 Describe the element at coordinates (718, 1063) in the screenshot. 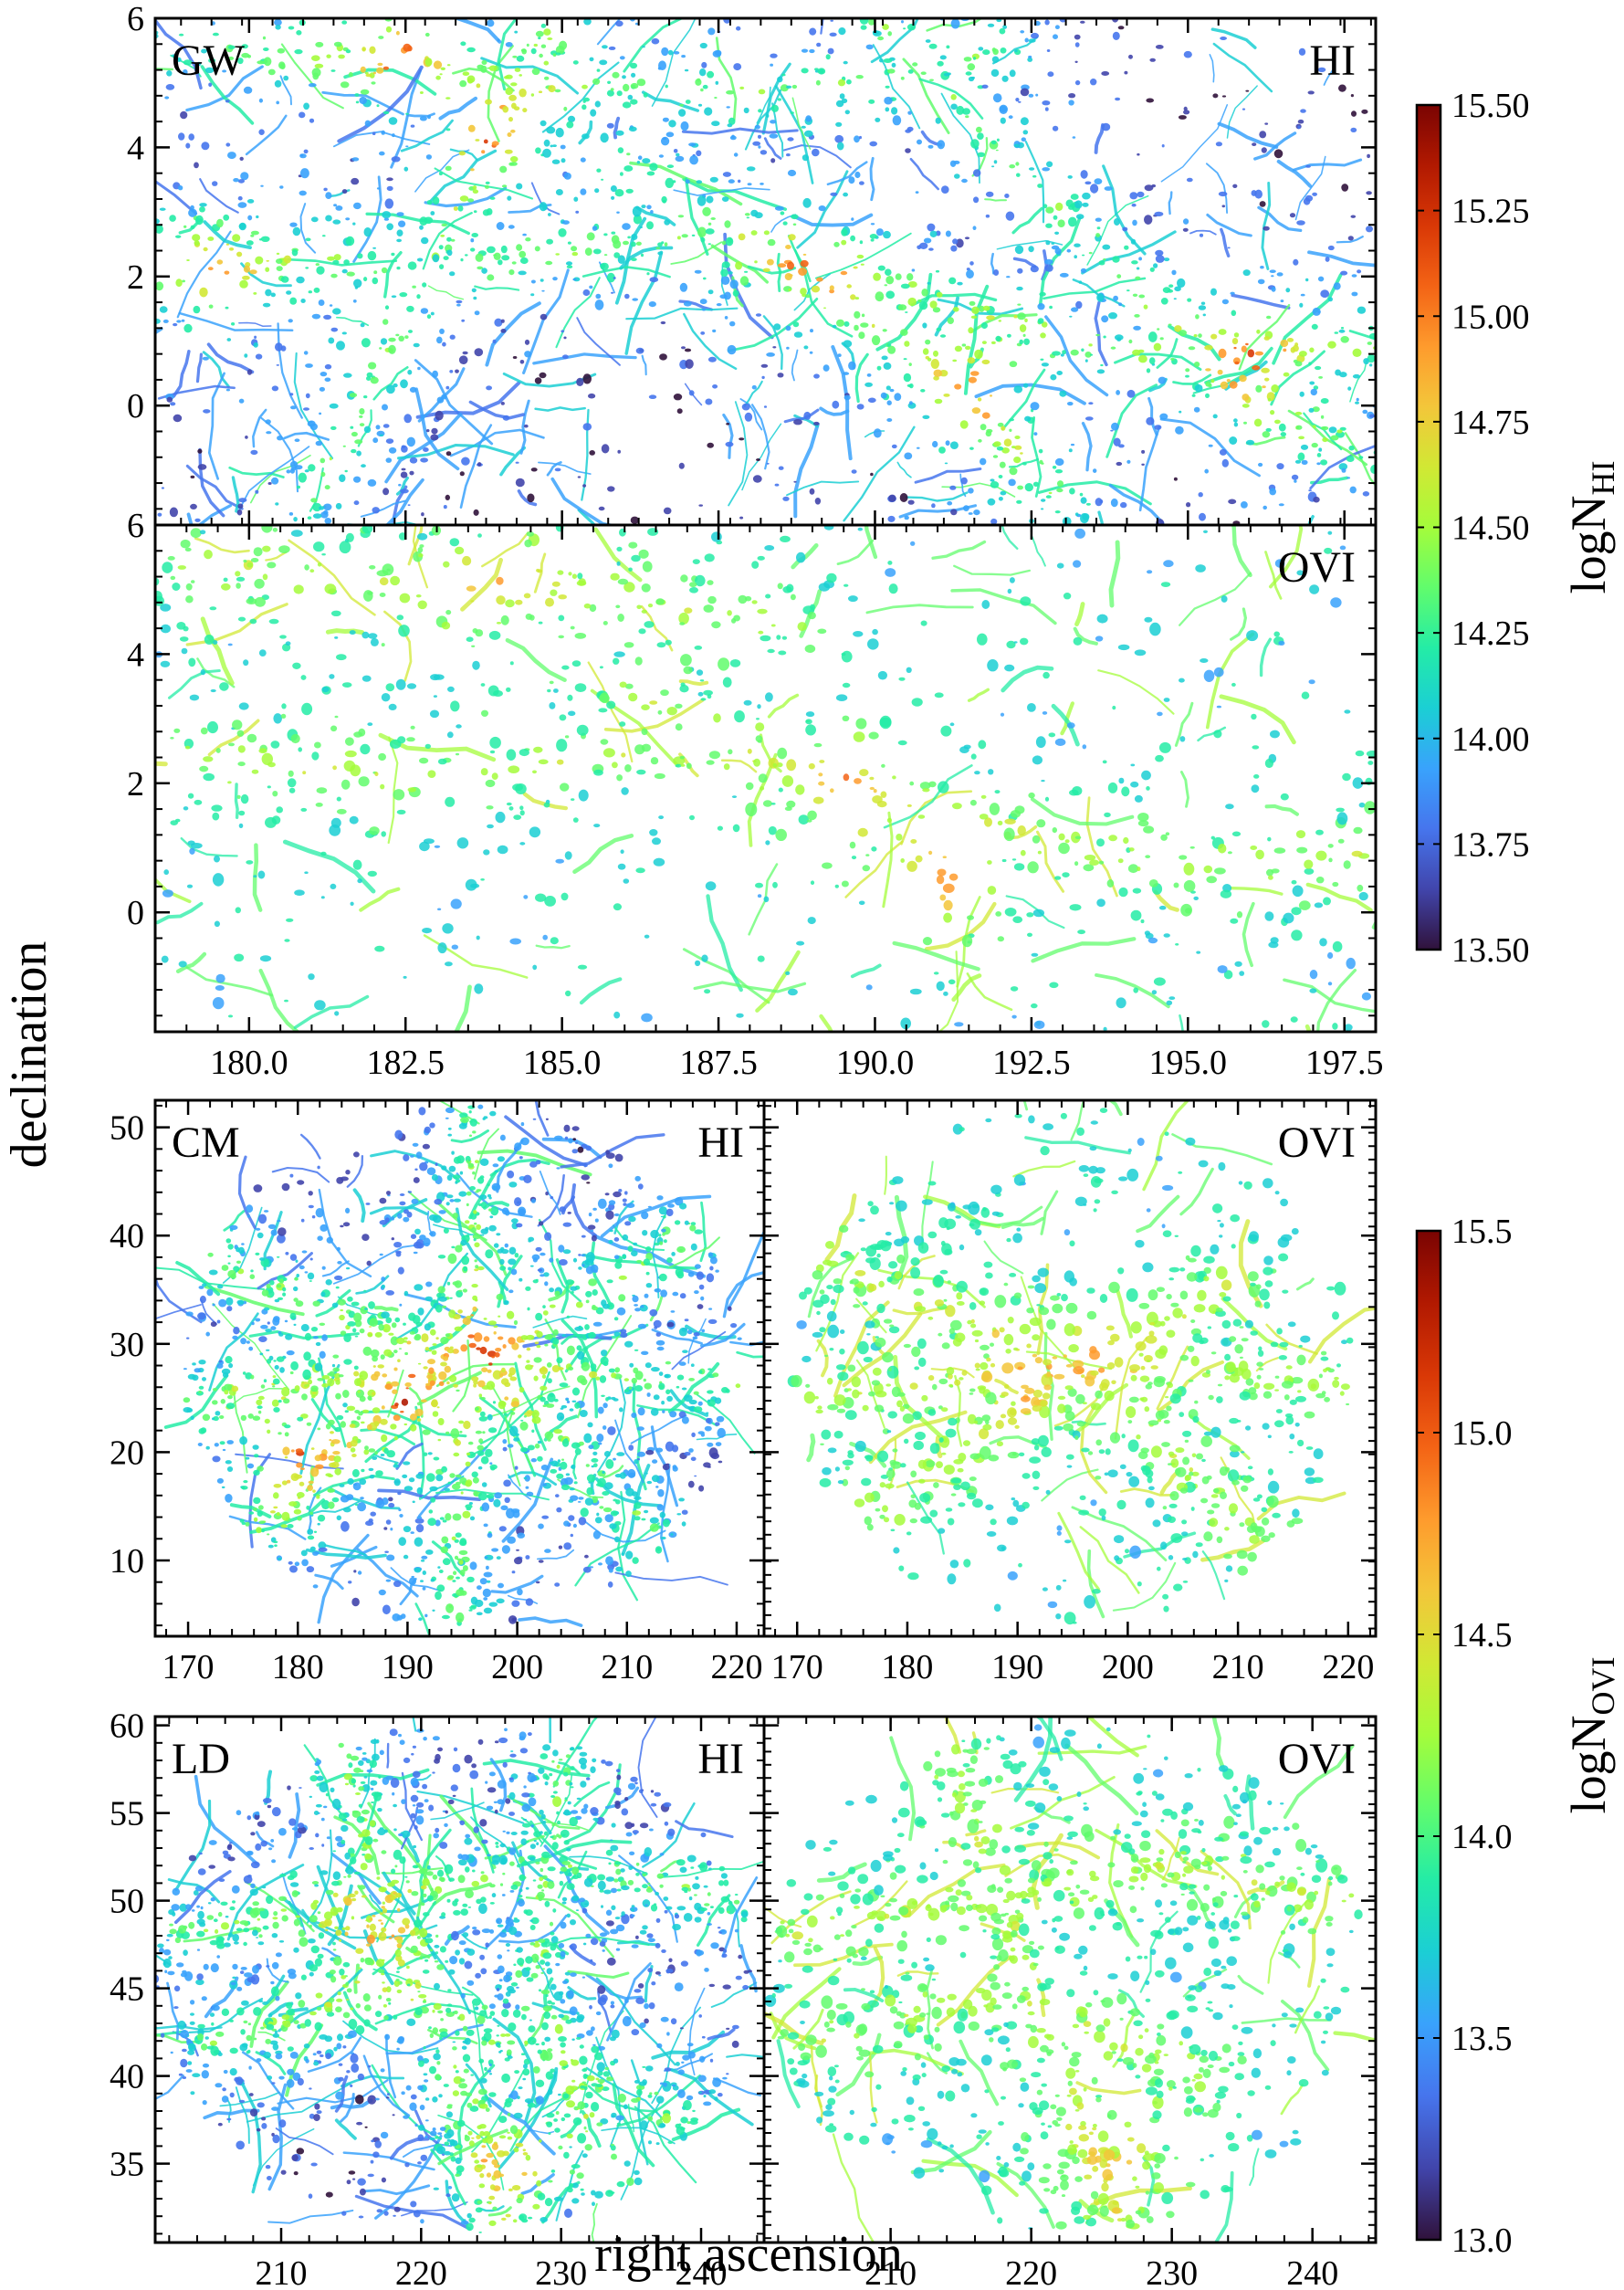

I see `x-tick-label: 187.5` at that location.